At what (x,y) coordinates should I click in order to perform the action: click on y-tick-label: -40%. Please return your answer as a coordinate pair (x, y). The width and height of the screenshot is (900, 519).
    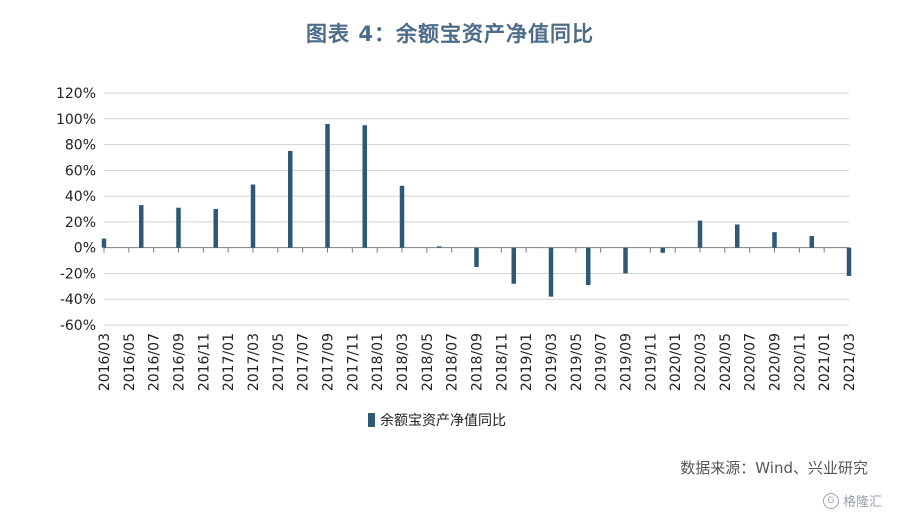
    Looking at the image, I should click on (78, 300).